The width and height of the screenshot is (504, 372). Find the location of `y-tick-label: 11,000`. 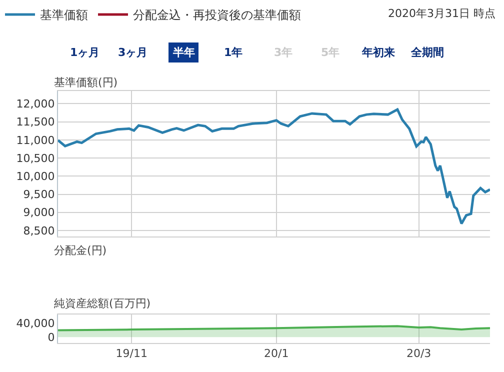

y-tick-label: 11,000 is located at coordinates (35, 140).